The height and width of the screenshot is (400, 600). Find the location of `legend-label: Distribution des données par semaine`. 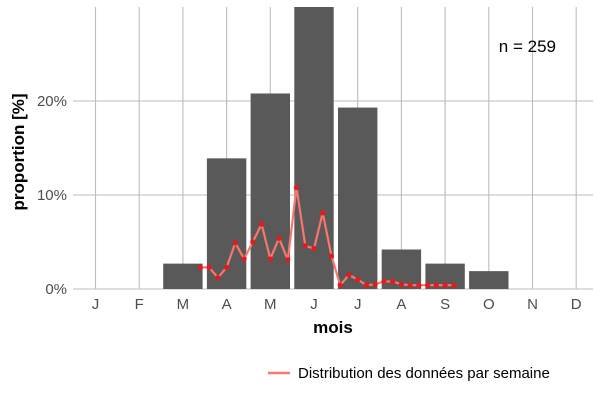

legend-label: Distribution des données par semaine is located at coordinates (424, 373).